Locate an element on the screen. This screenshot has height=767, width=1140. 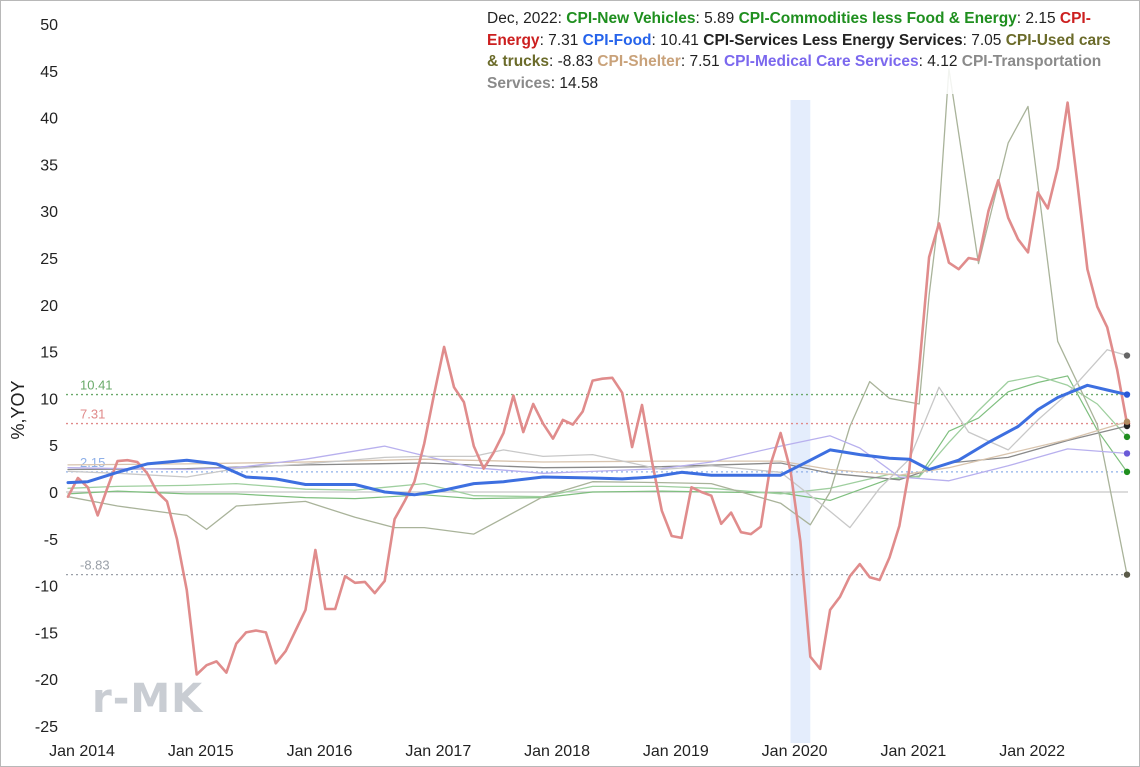
x-tick-label: Jan 2019 is located at coordinates (676, 751).